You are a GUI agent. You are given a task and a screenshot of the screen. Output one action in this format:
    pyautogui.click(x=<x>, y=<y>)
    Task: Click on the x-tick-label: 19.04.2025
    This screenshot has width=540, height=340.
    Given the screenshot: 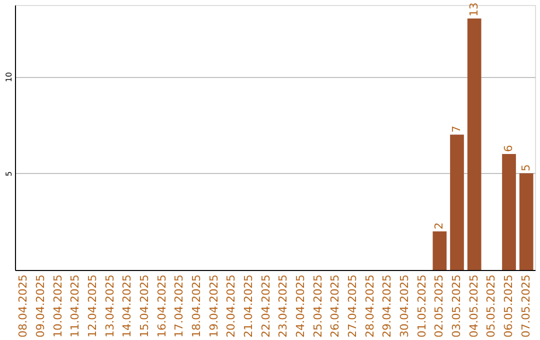 What is the action you would take?
    pyautogui.click(x=213, y=306)
    